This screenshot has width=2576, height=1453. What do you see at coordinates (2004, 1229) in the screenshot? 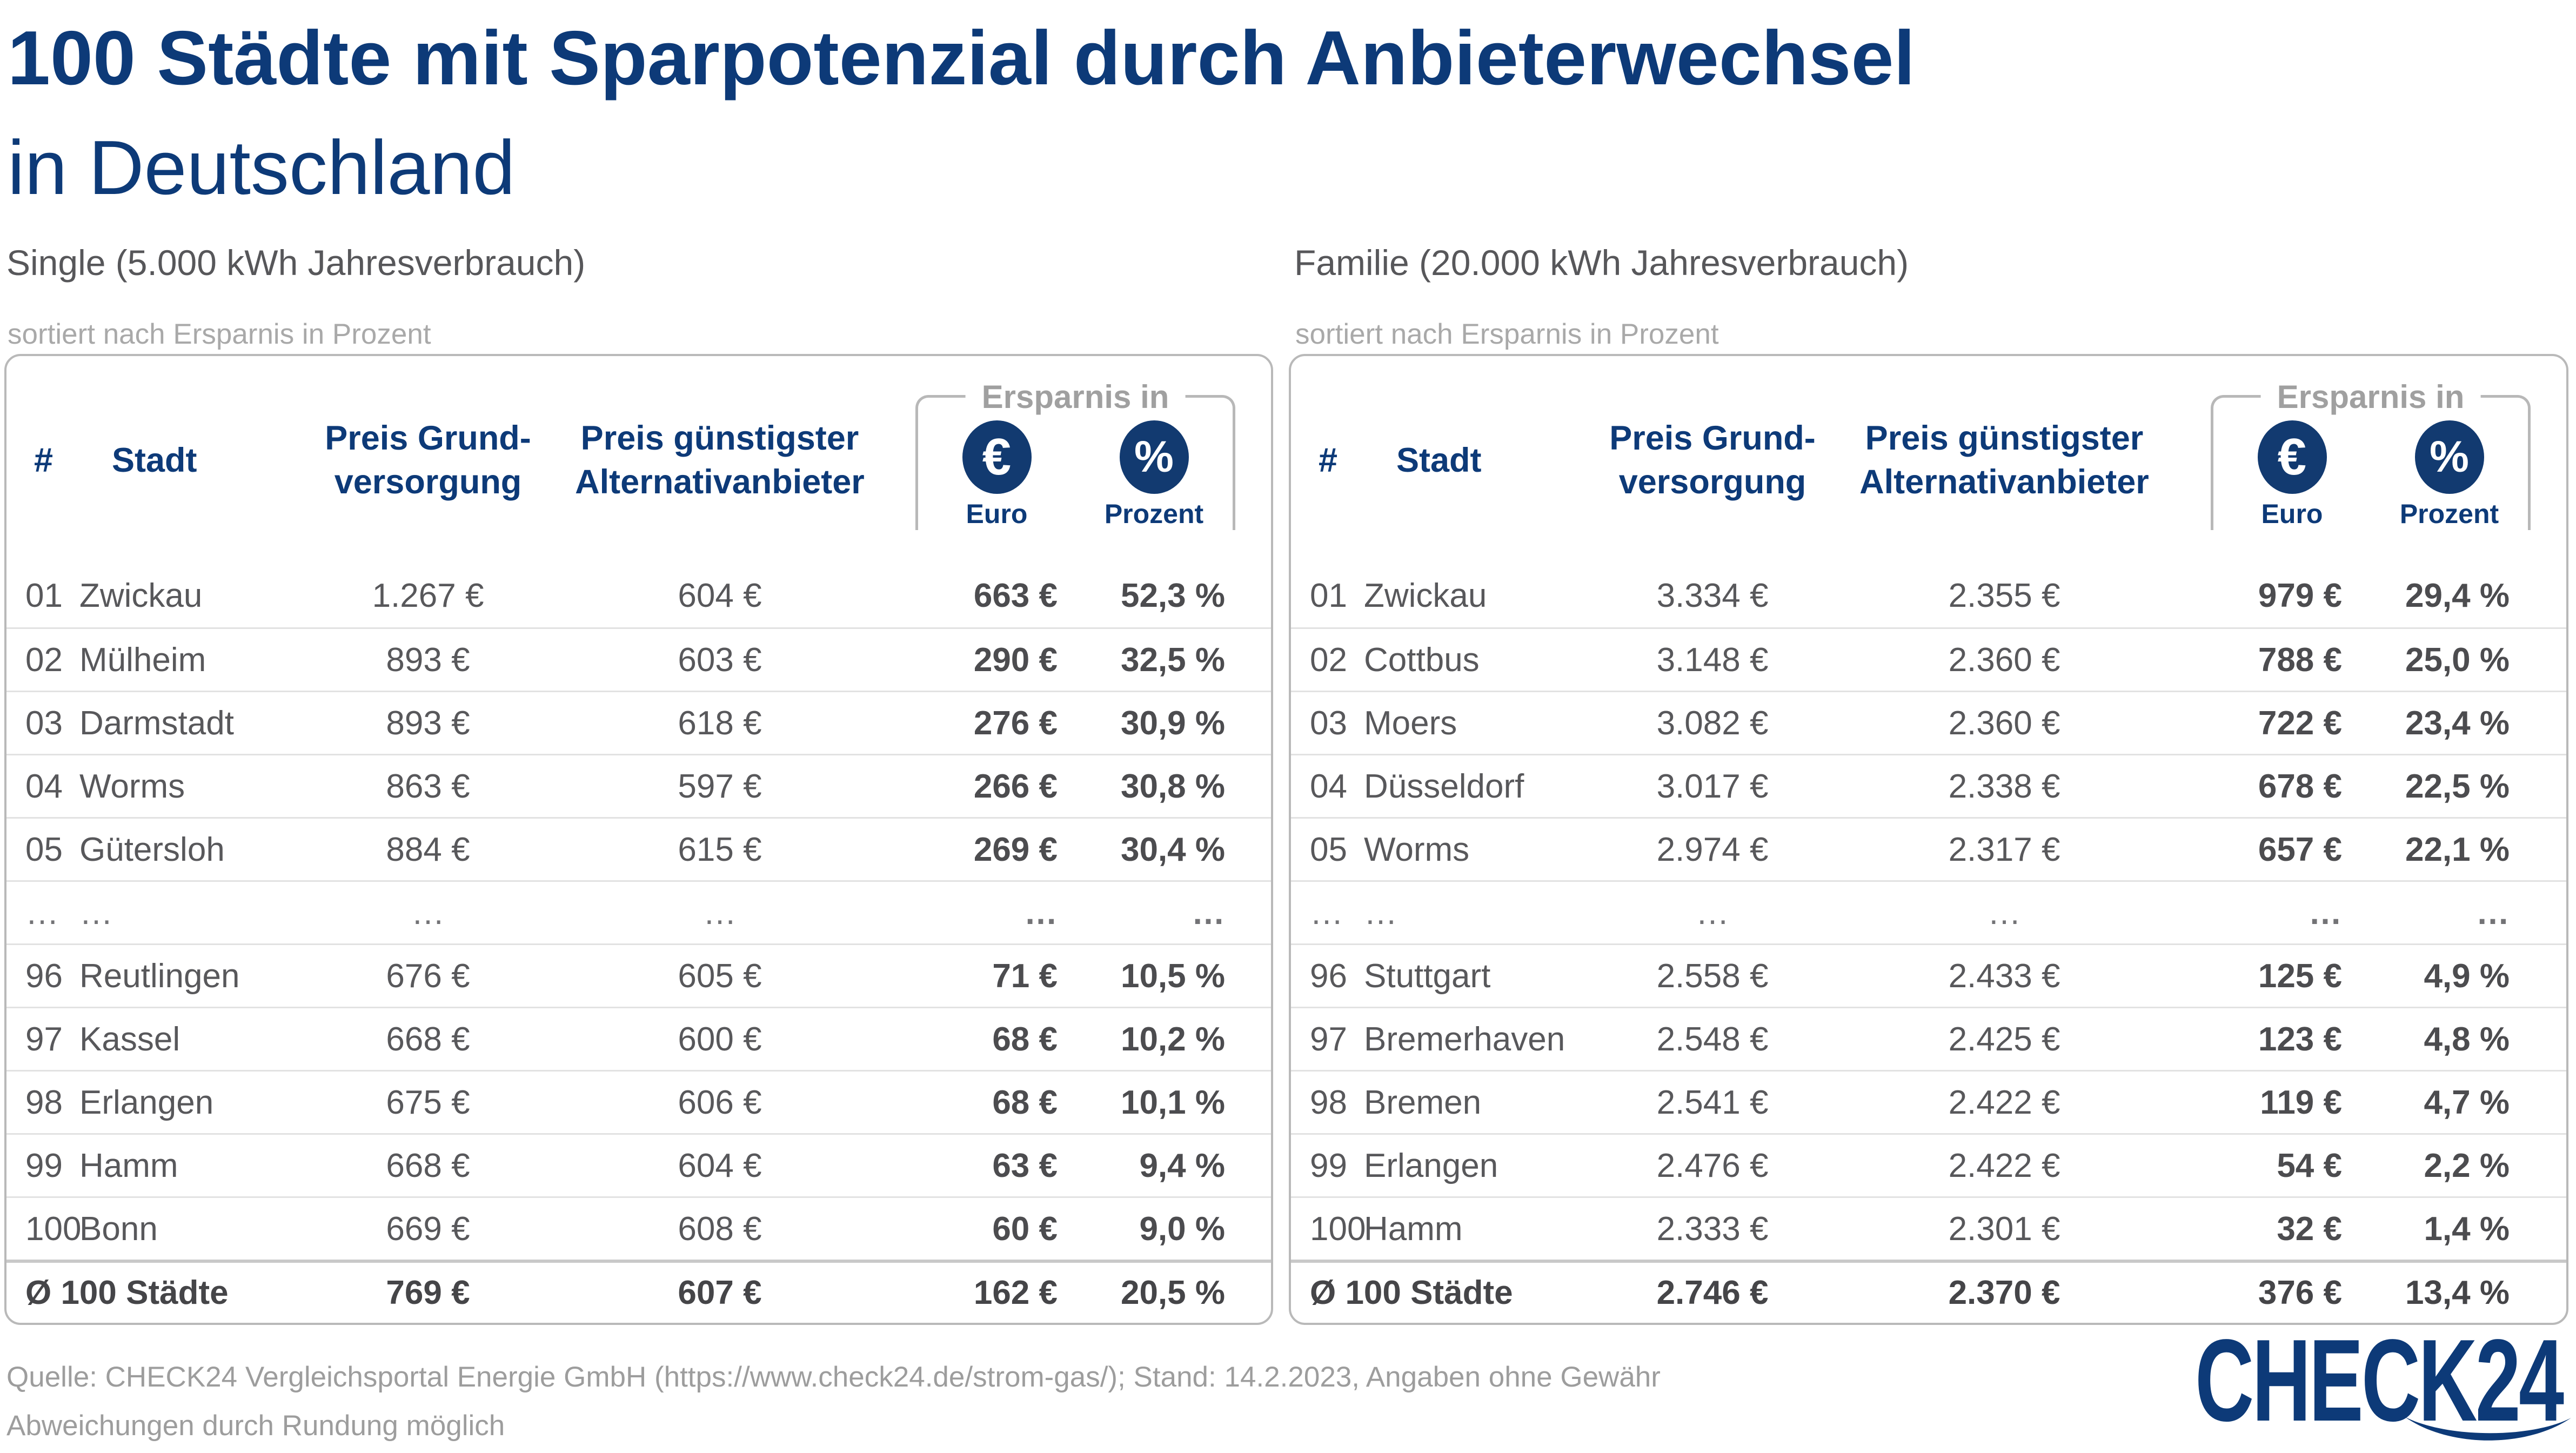
I see `alt-price-cell: 2.301 €` at bounding box center [2004, 1229].